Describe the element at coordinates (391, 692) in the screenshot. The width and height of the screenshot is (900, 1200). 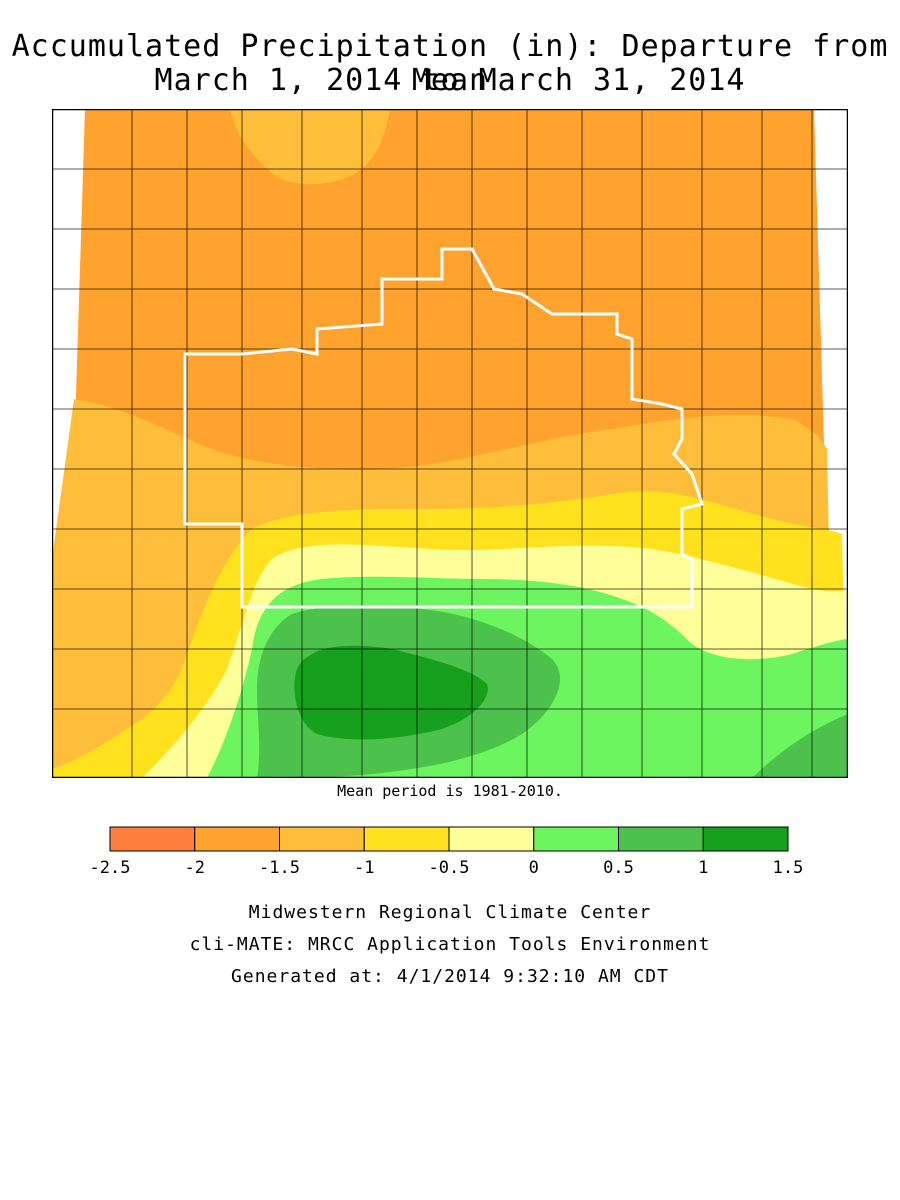
I see `band-1-to-1.5` at that location.